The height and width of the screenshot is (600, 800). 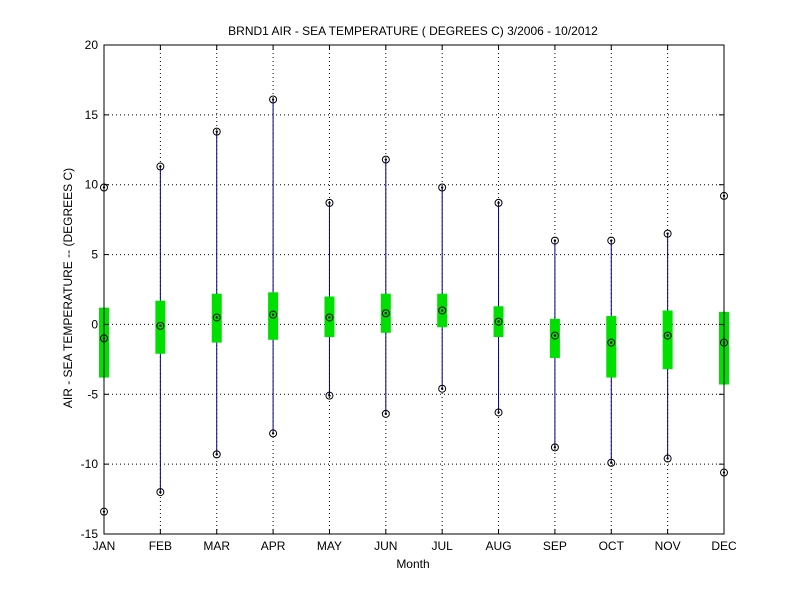 I want to click on y-tick-label: 5, so click(x=94, y=255).